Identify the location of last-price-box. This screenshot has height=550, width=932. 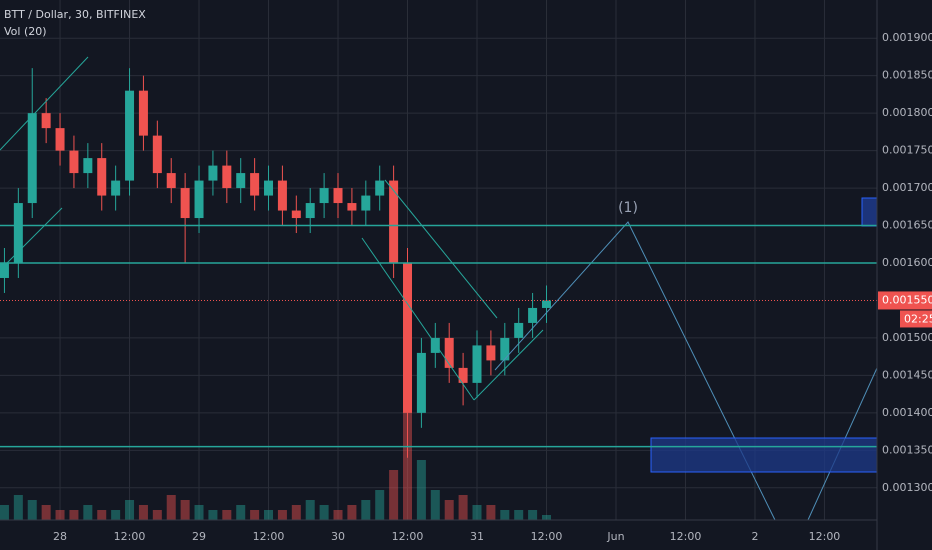
(905, 300).